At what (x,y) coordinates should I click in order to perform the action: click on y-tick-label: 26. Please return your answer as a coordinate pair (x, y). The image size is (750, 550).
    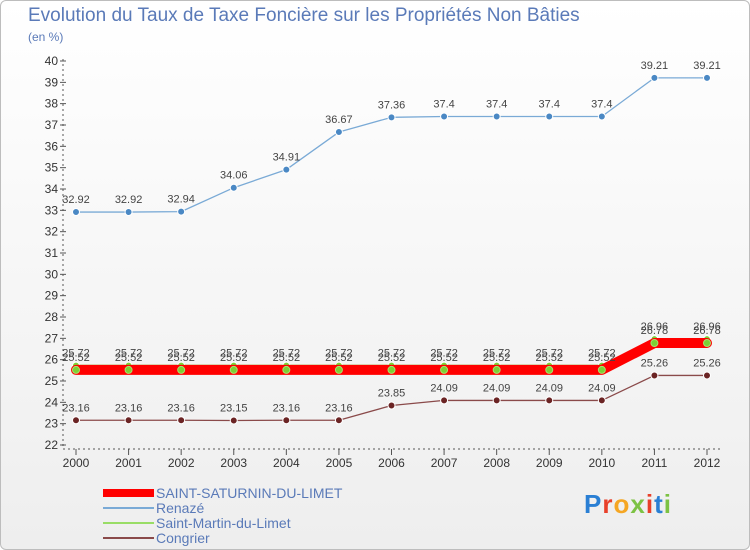
    Looking at the image, I should click on (52, 360).